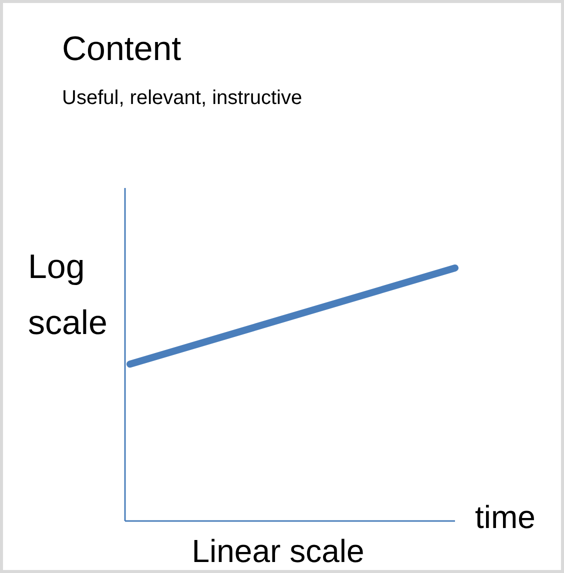 Image resolution: width=564 pixels, height=573 pixels. Describe the element at coordinates (182, 98) in the screenshot. I see `chart-subtitle: Useful, relevant, instructive` at that location.